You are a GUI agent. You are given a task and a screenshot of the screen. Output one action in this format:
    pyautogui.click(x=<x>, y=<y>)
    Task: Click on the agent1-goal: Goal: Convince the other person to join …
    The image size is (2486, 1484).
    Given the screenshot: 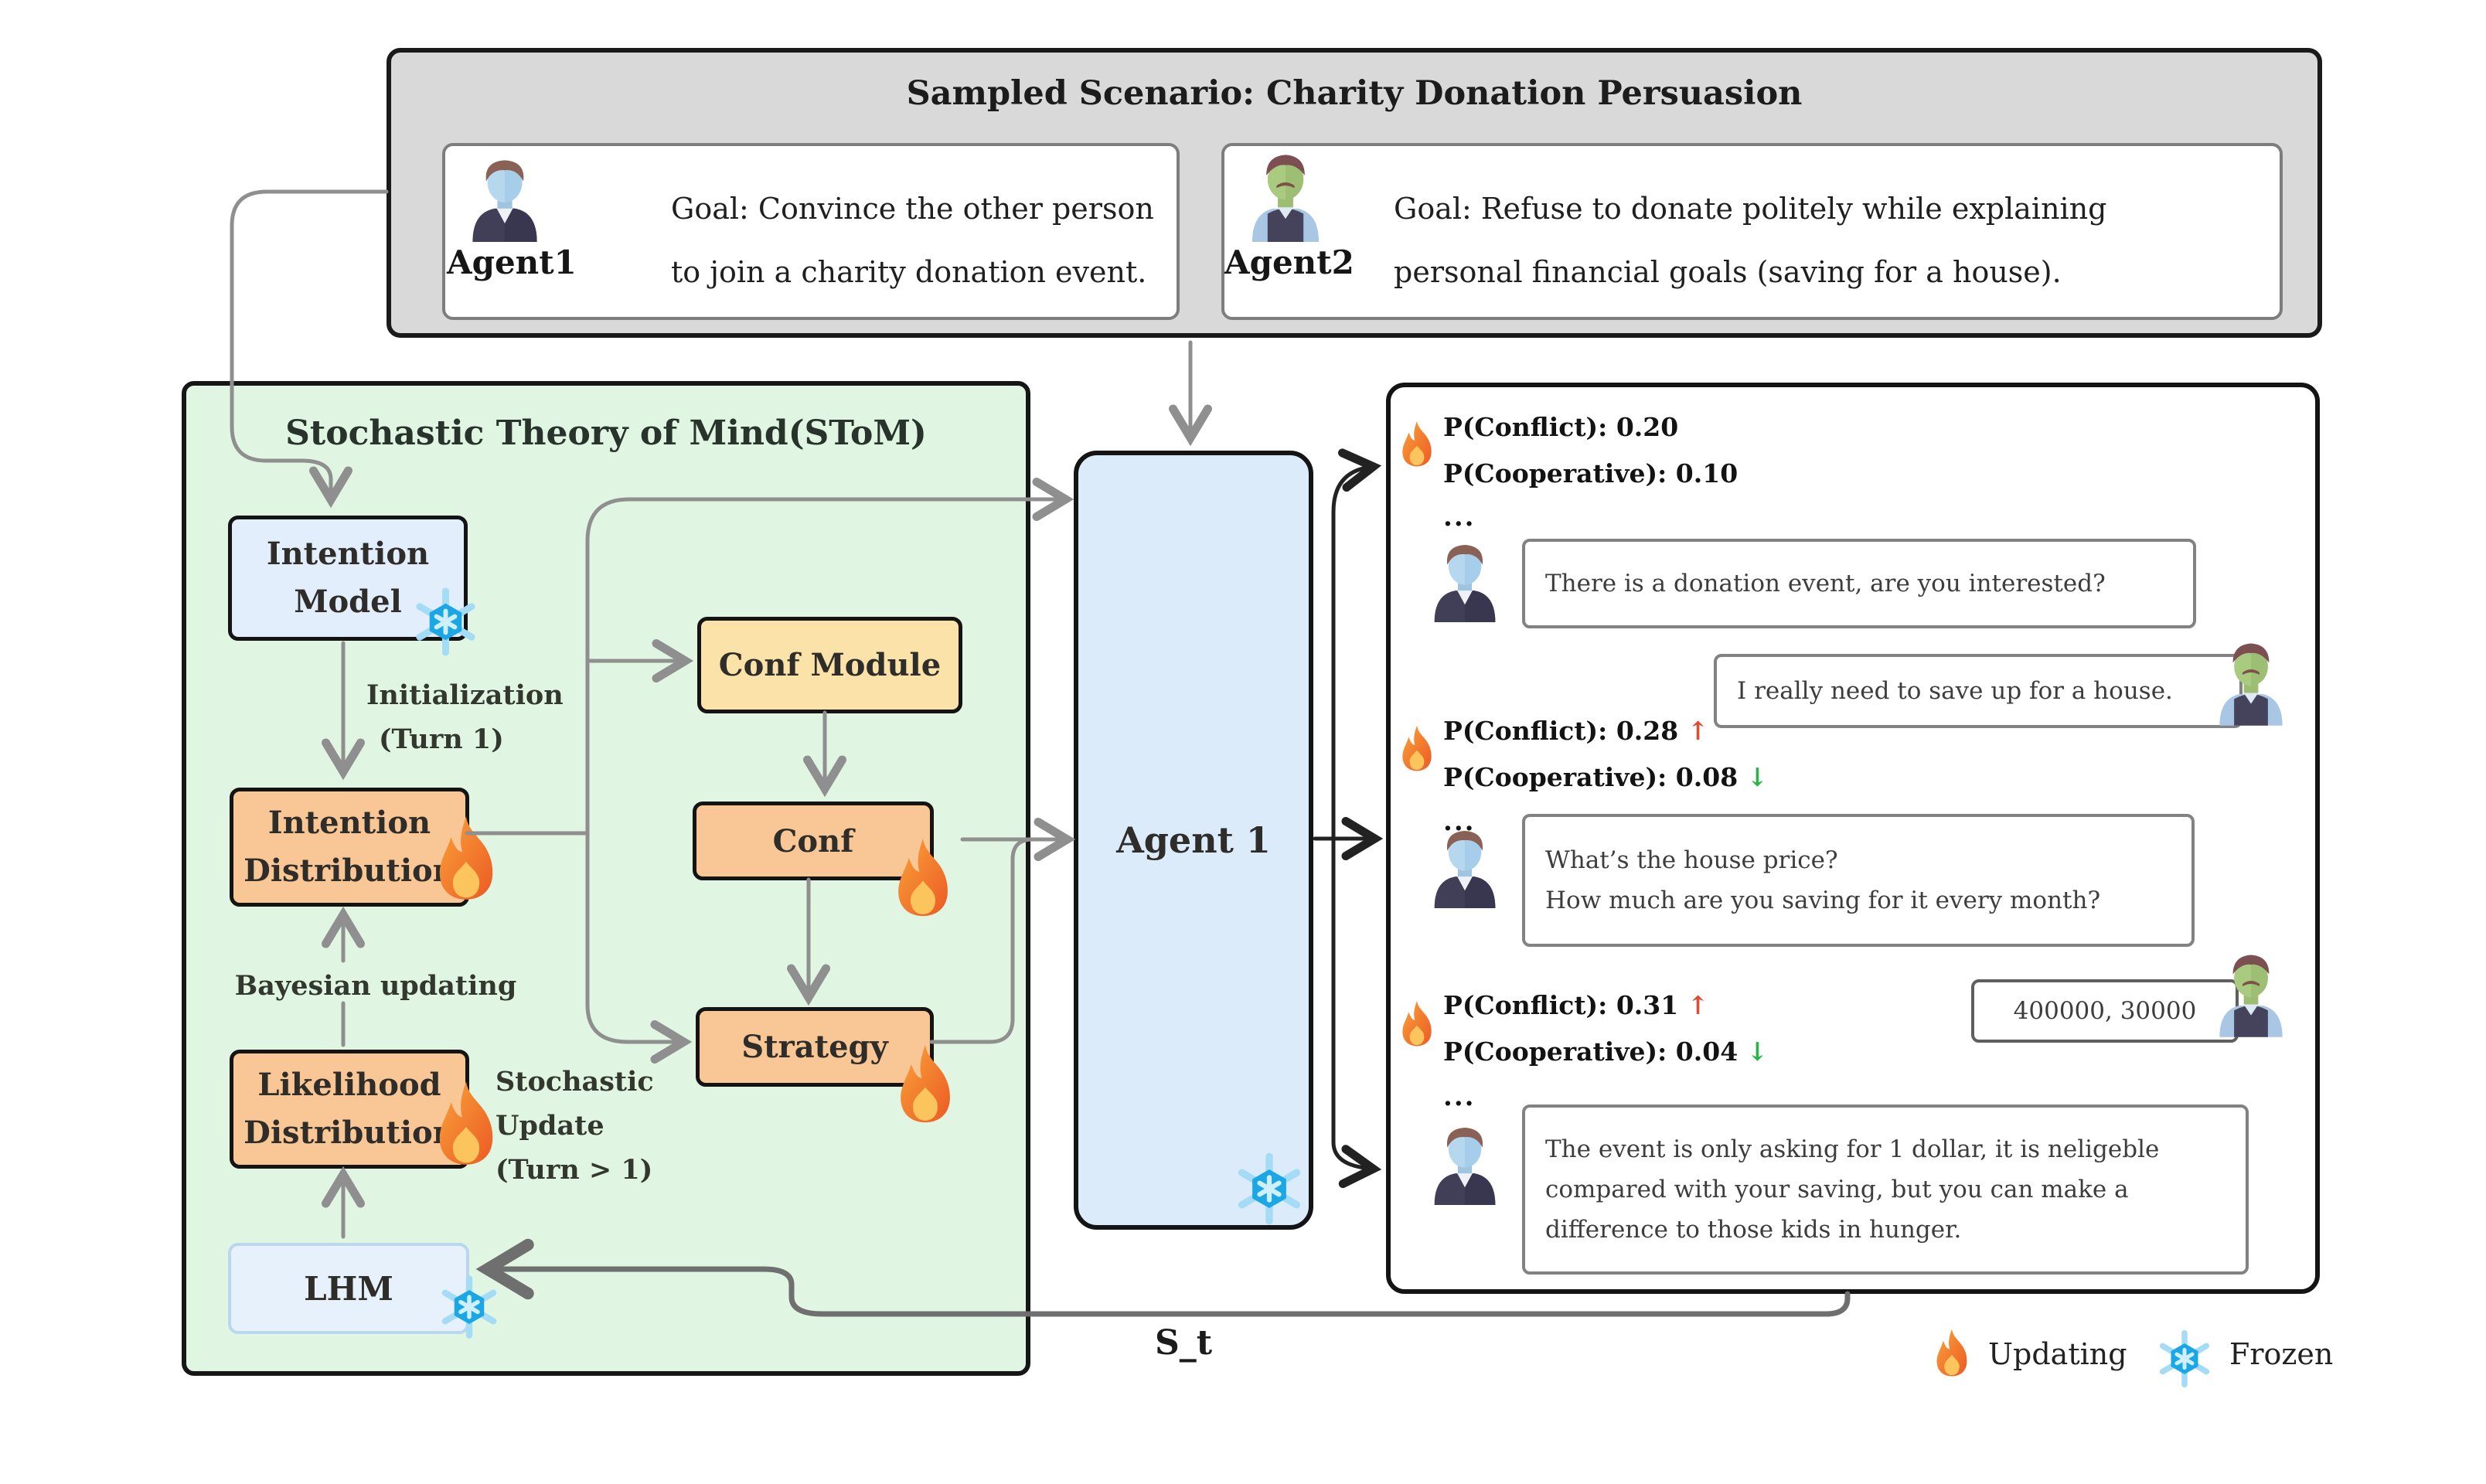 What is the action you would take?
    pyautogui.click(x=912, y=240)
    